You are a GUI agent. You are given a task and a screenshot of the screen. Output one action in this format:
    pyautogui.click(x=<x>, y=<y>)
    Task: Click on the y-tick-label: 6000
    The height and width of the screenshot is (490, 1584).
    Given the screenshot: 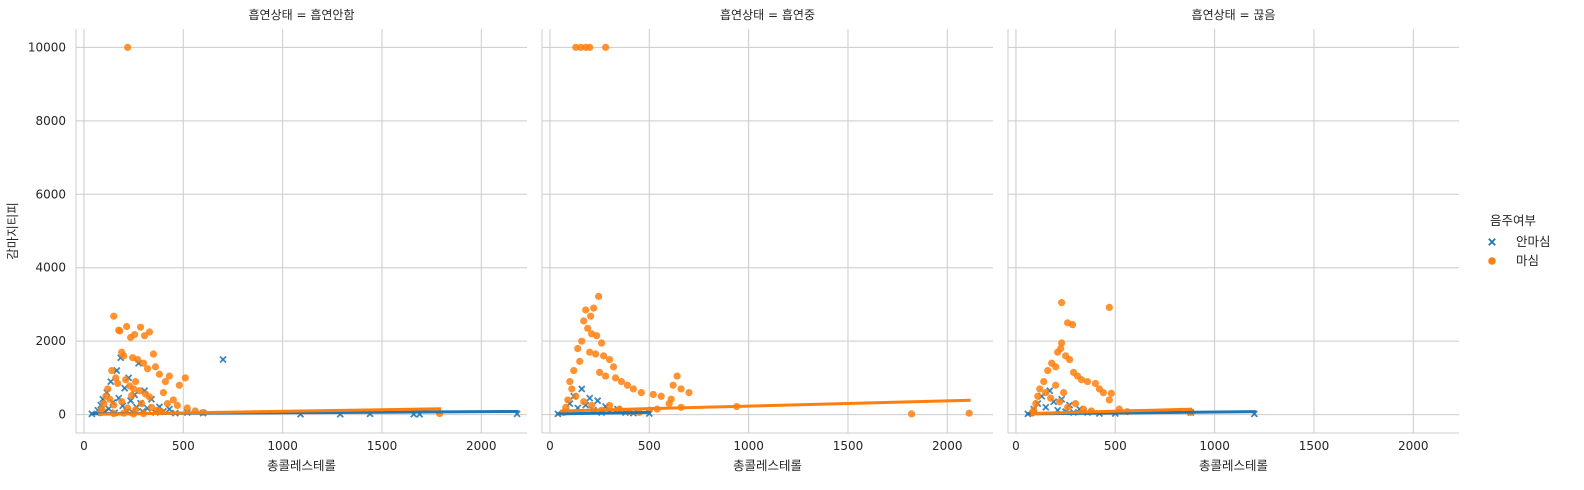 What is the action you would take?
    pyautogui.click(x=50, y=194)
    